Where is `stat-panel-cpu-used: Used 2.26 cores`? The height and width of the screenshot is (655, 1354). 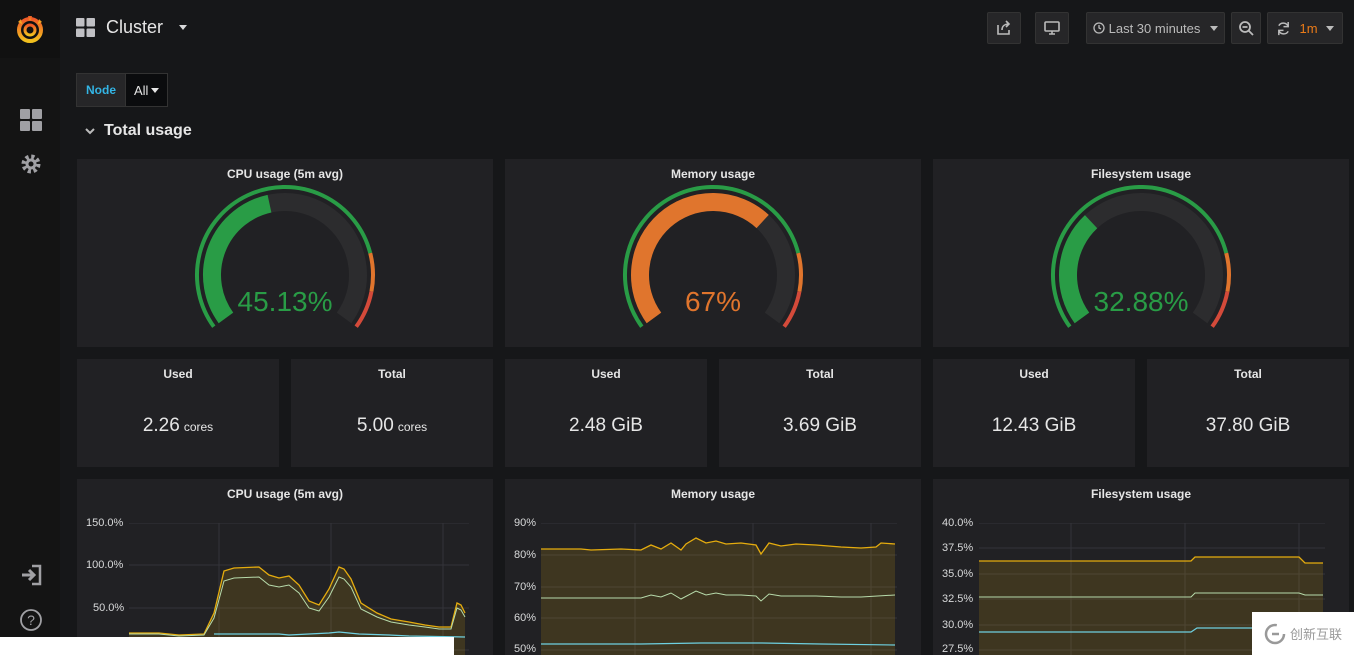
stat-panel-cpu-used: Used 2.26 cores is located at coordinates (178, 413).